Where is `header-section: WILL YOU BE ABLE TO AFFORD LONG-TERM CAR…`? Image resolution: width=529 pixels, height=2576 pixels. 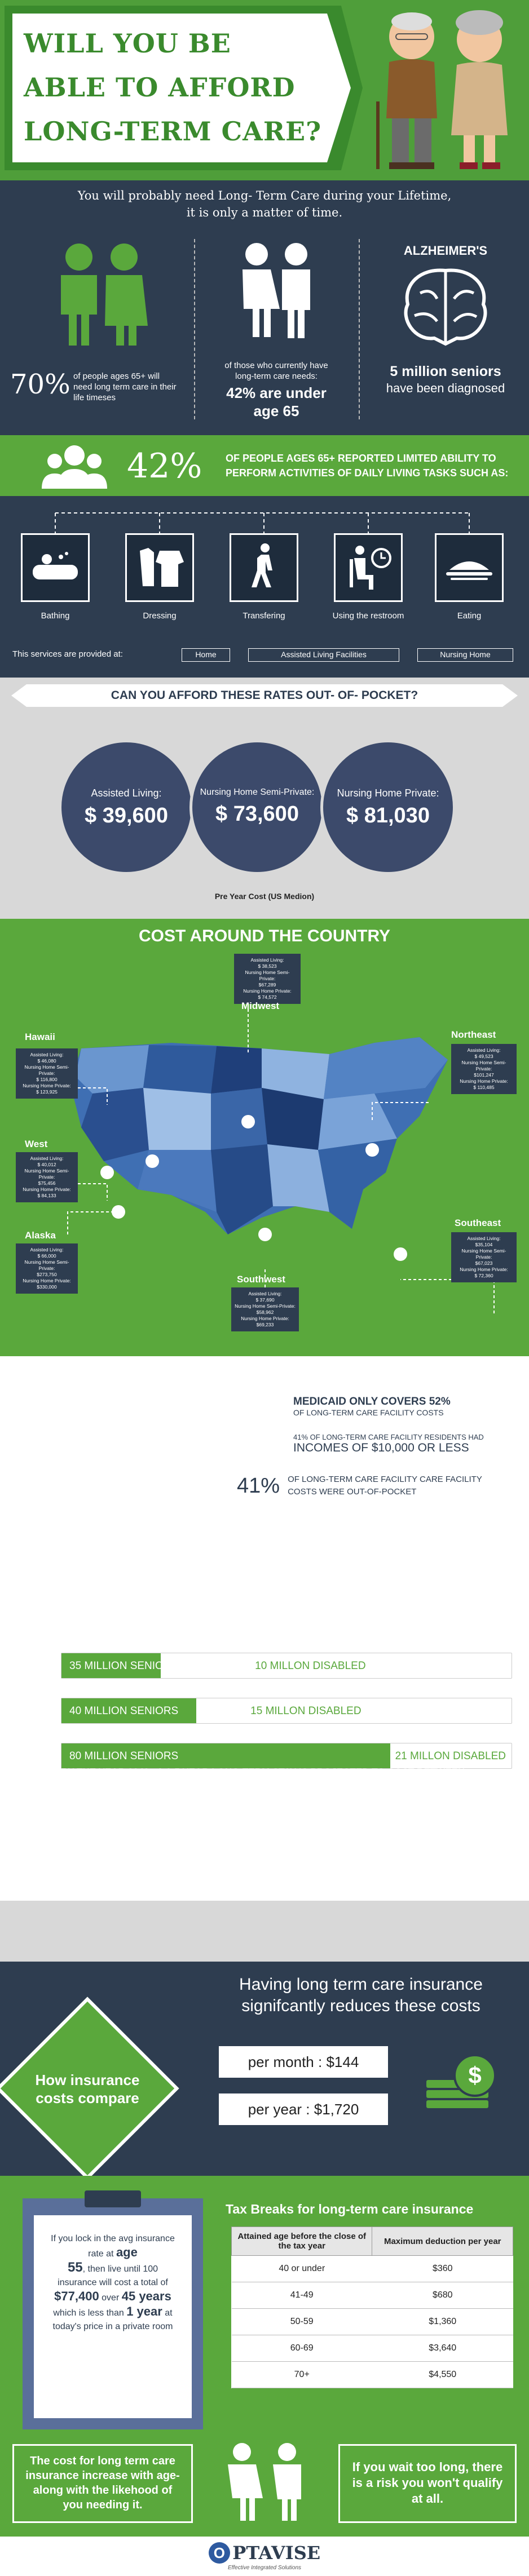
header-section: WILL YOU BE ABLE TO AFFORD LONG-TERM CAR… is located at coordinates (264, 90).